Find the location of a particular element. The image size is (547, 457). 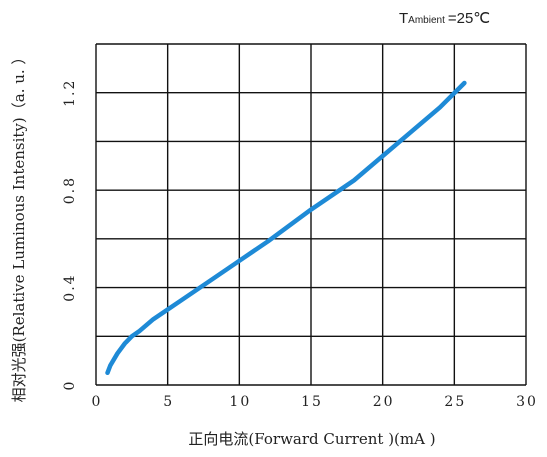

x-axis-title: 正向电流(Forward Current )(mA ) is located at coordinates (311, 439).